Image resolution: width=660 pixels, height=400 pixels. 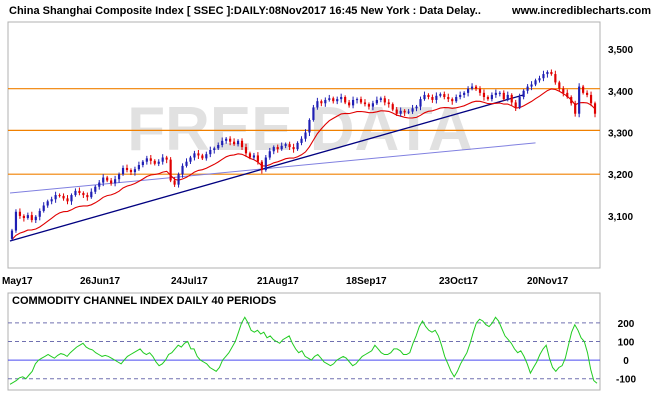 What do you see at coordinates (626, 352) in the screenshot?
I see `cci-axis: 200 100 0 -100` at bounding box center [626, 352].